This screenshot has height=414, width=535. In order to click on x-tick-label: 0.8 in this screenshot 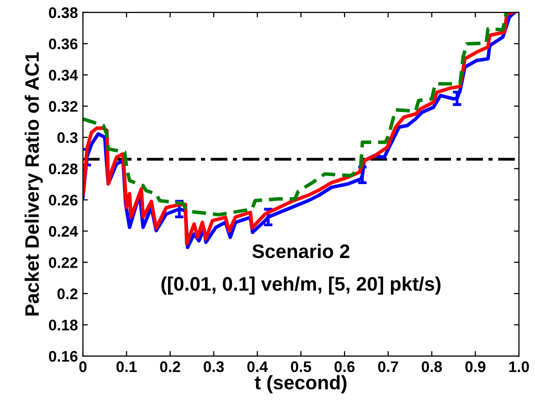, I will do `click(432, 366)`.